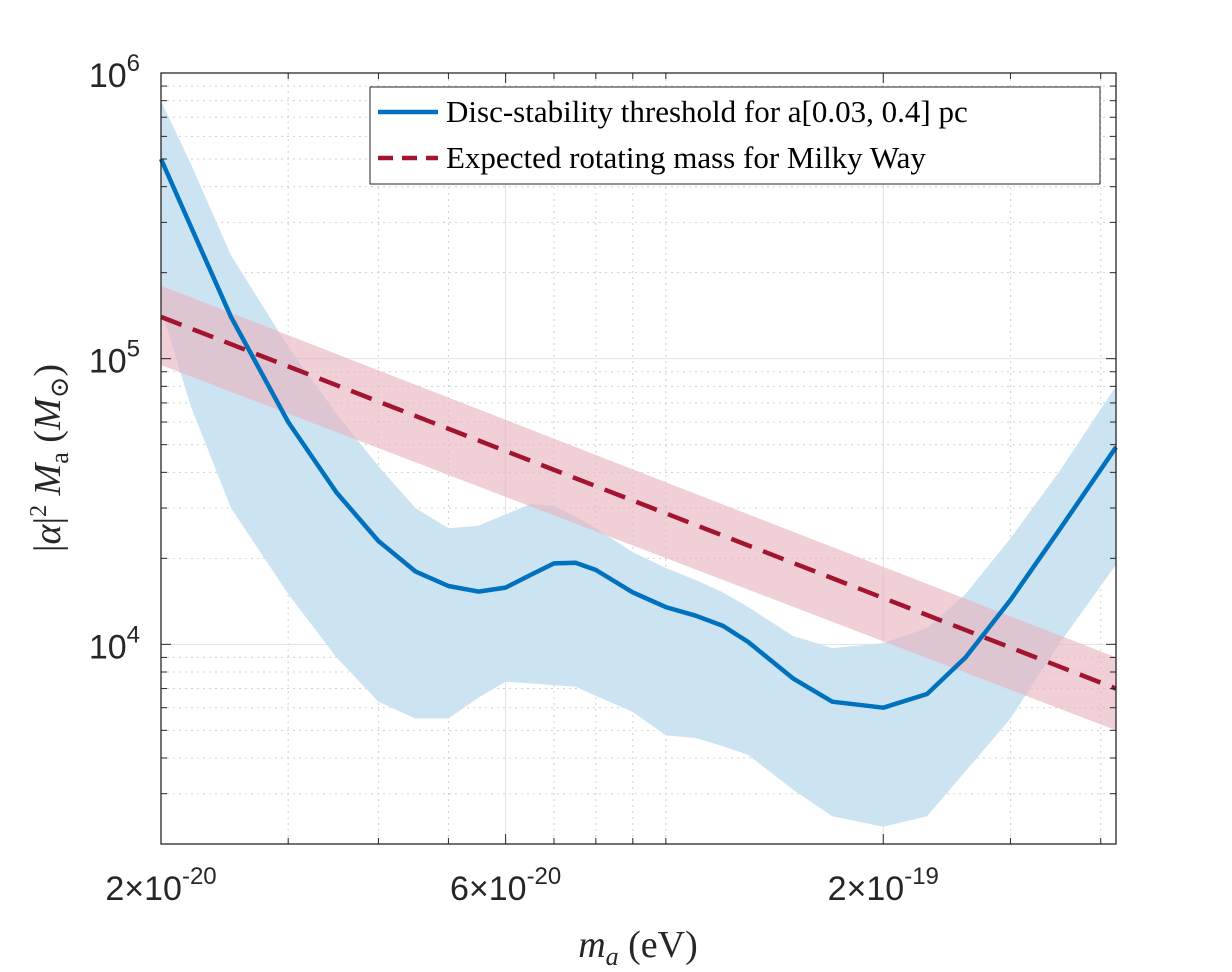 The width and height of the screenshot is (1232, 972). Describe the element at coordinates (114, 72) in the screenshot. I see `y-tick-label: 10⁶` at that location.